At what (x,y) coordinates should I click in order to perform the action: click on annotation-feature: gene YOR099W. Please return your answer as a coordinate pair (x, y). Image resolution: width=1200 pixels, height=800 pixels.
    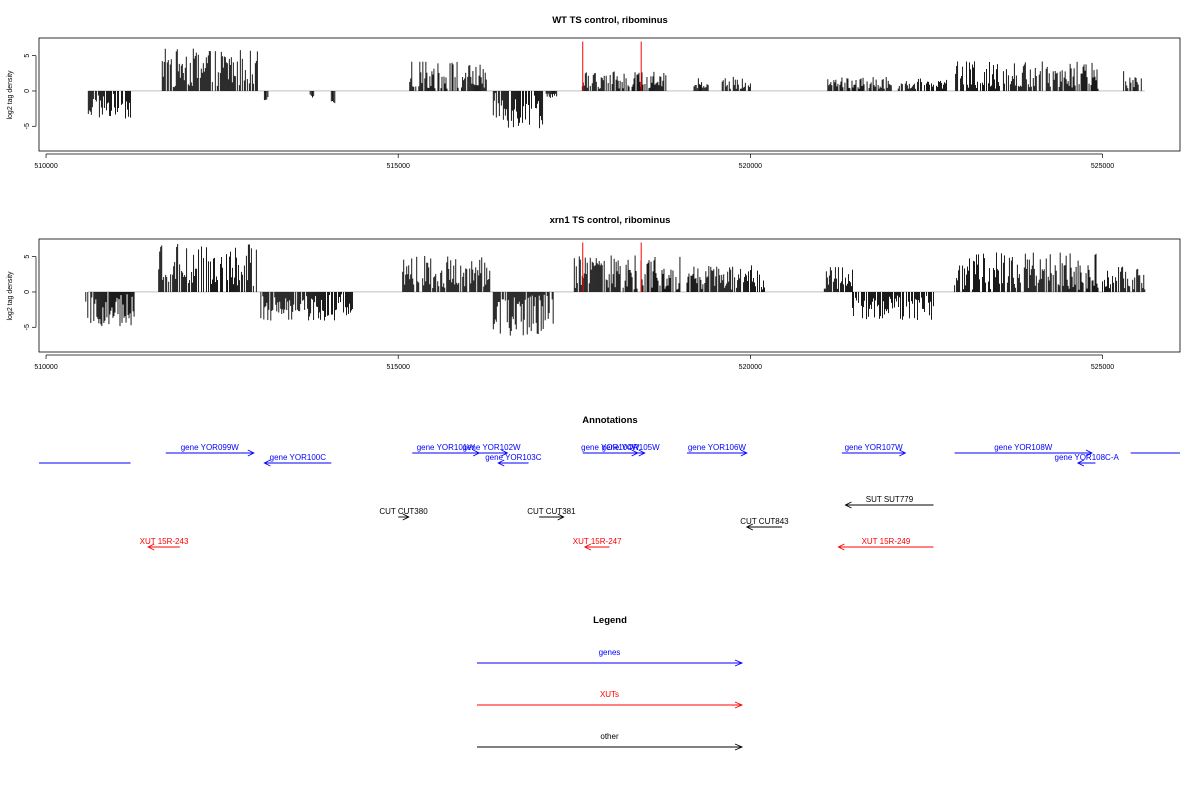
    Looking at the image, I should click on (210, 450).